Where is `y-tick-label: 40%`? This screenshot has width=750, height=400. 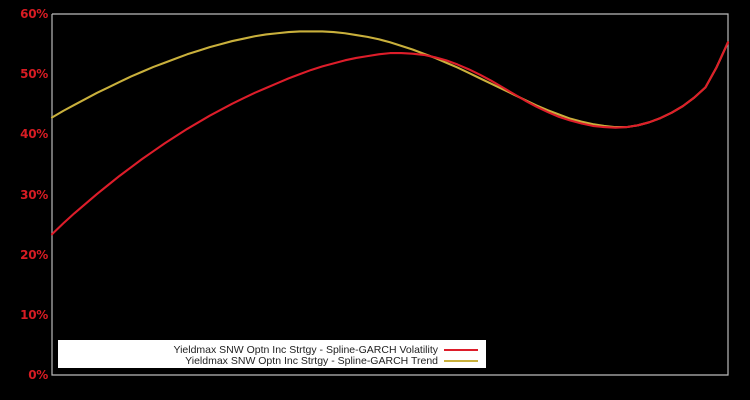 y-tick-label: 40% is located at coordinates (34, 134).